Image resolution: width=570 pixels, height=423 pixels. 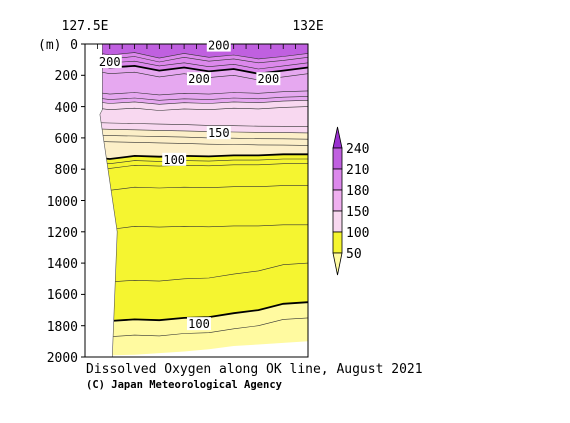 I want to click on y-unit-label: (m), so click(x=49, y=45).